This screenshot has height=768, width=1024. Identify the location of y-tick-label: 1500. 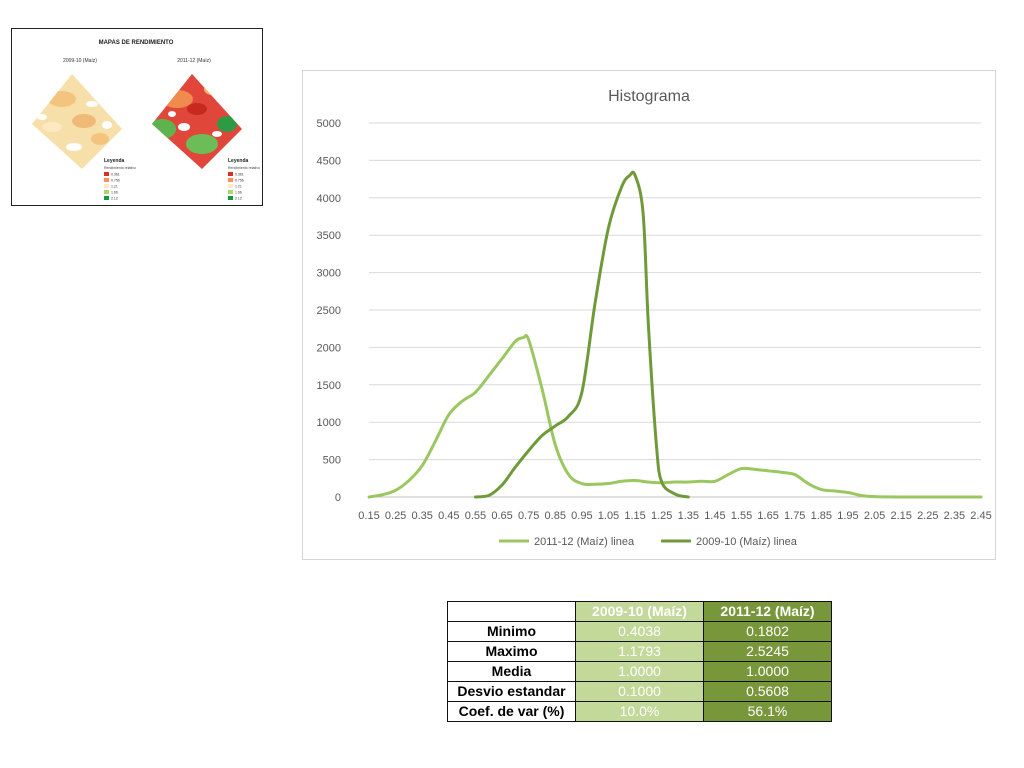
(329, 386).